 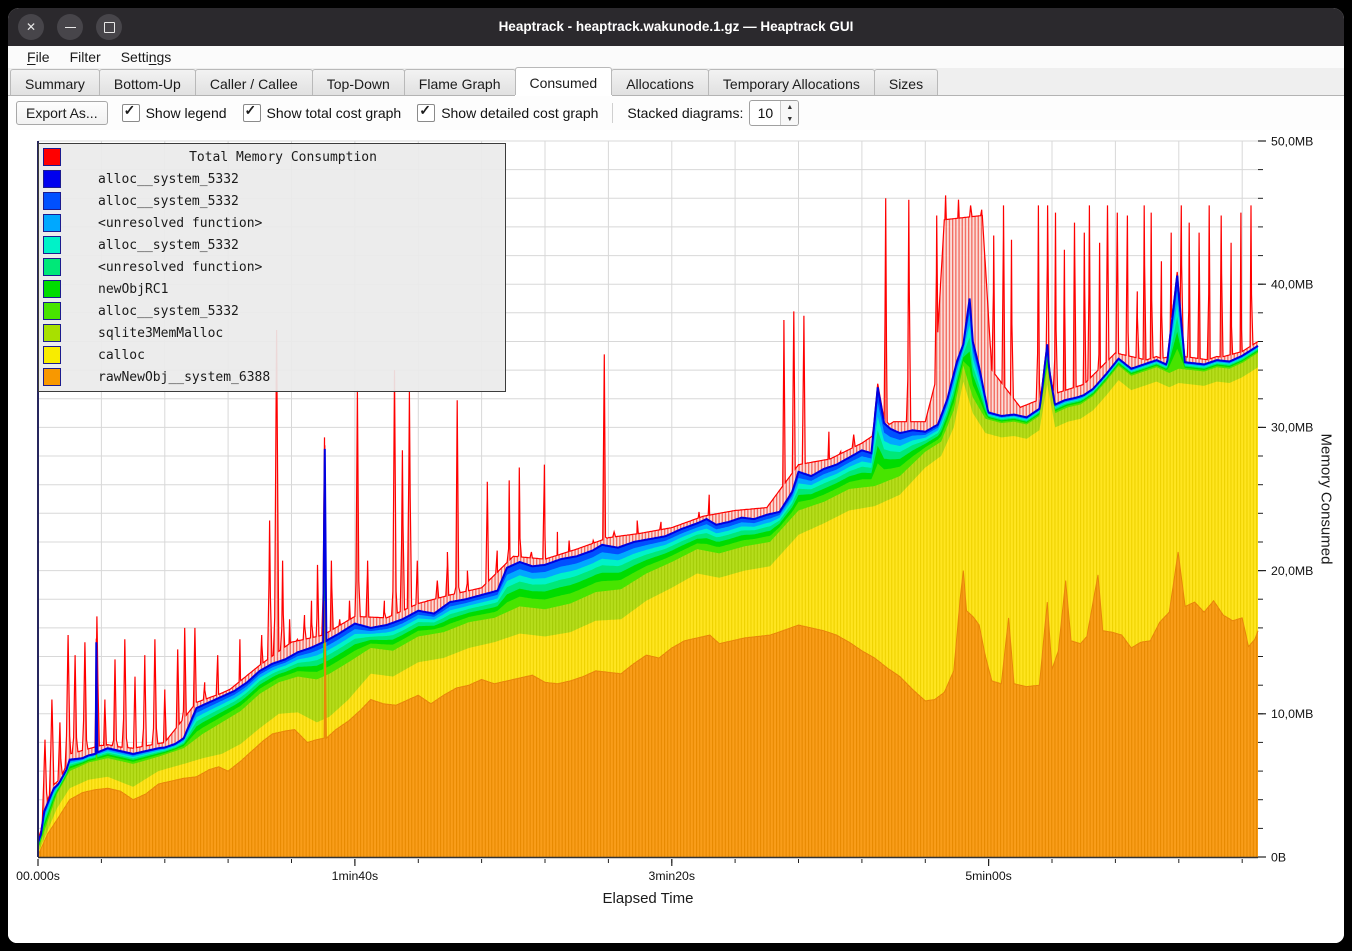 What do you see at coordinates (459, 82) in the screenshot?
I see `tab-flame-graph: Flame Graph` at bounding box center [459, 82].